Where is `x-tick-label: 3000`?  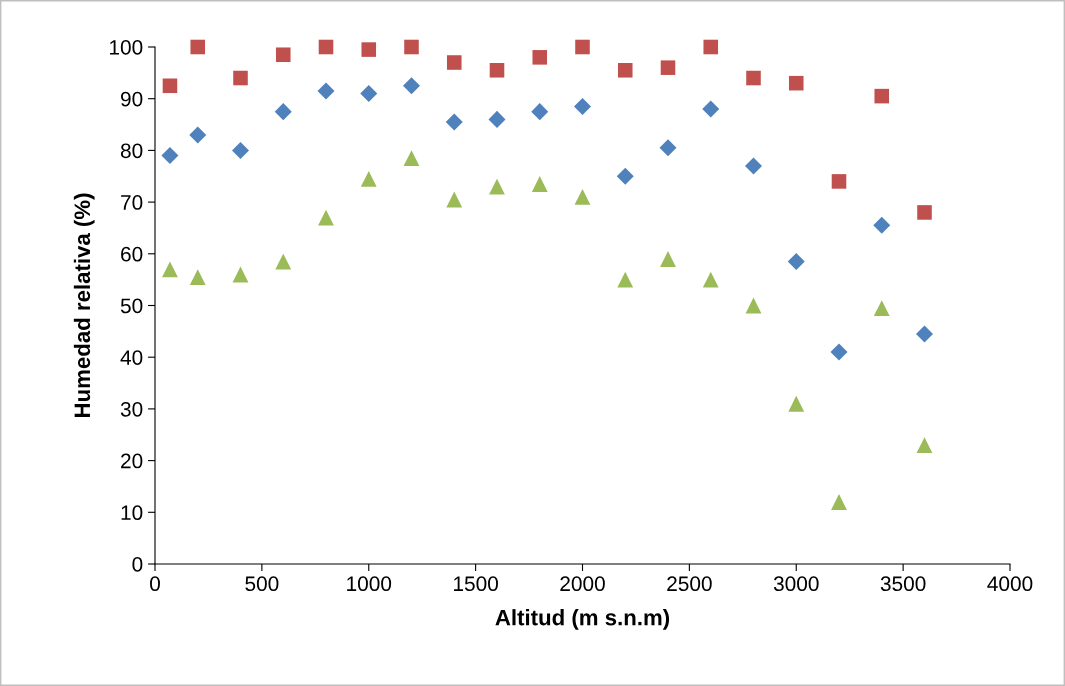
x-tick-label: 3000 is located at coordinates (796, 584).